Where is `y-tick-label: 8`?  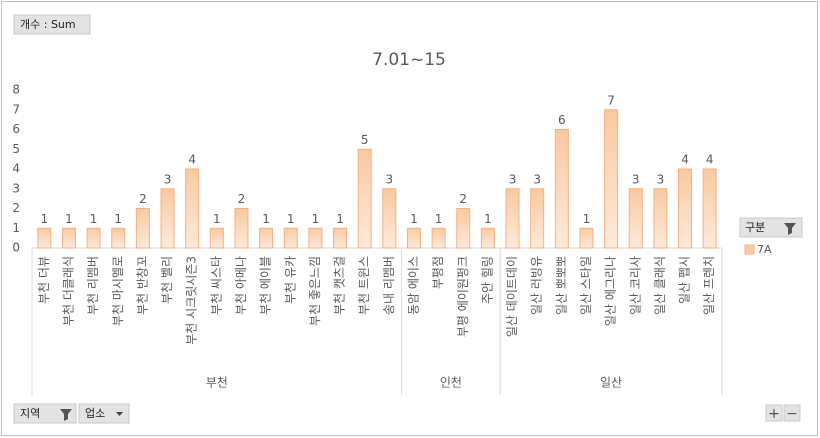
y-tick-label: 8 is located at coordinates (16, 90).